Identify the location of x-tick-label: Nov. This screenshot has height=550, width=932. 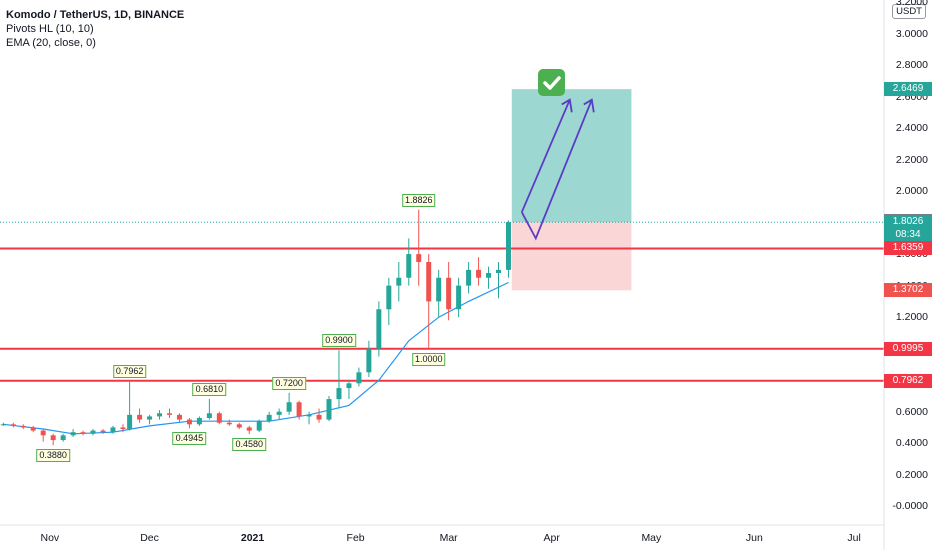
(50, 538).